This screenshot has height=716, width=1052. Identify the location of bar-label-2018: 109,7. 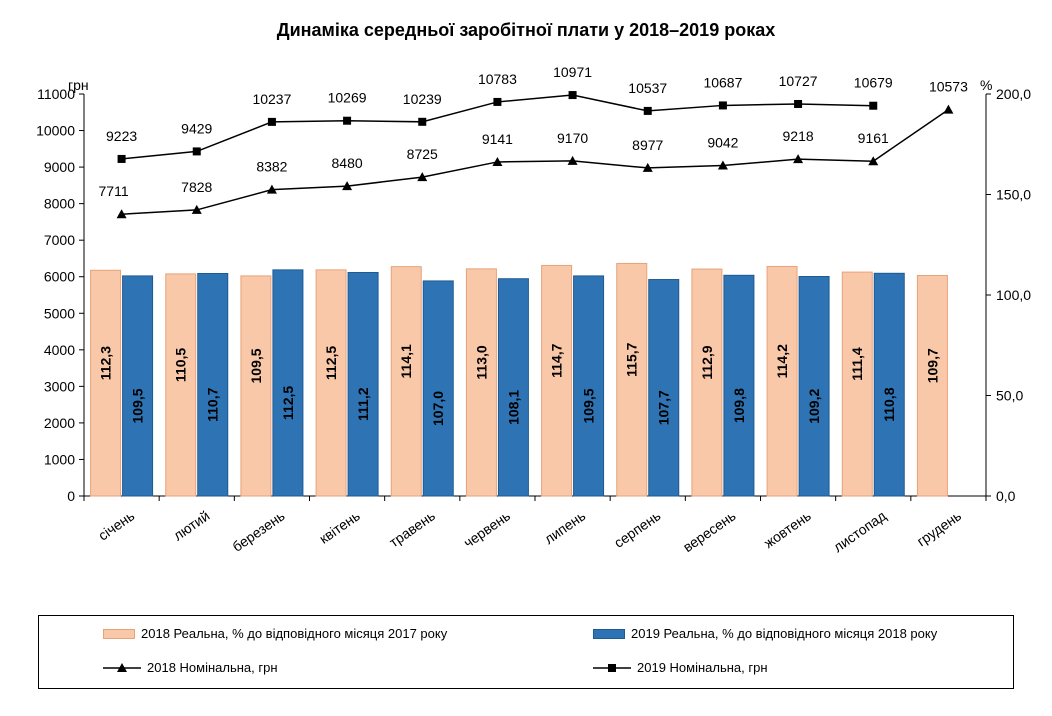
(932, 365).